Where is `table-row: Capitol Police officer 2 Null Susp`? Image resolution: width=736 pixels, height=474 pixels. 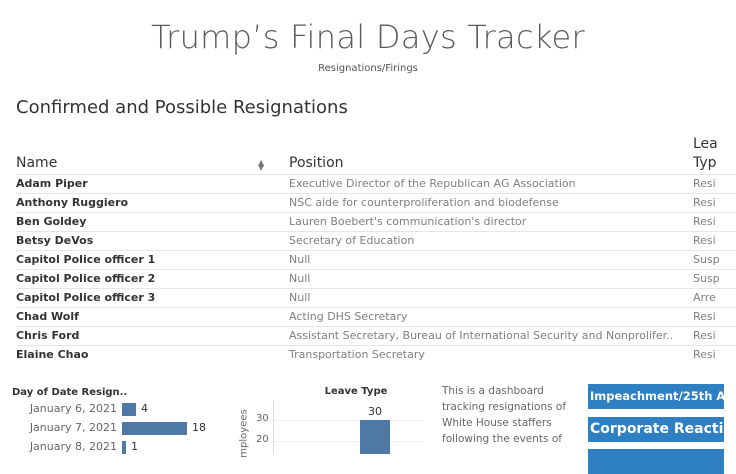 table-row: Capitol Police officer 2 Null Susp is located at coordinates (376, 279).